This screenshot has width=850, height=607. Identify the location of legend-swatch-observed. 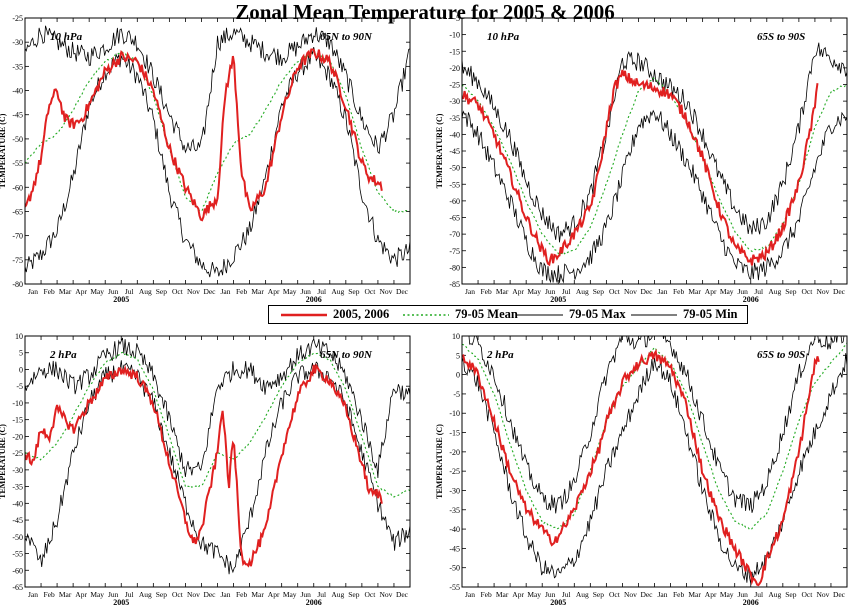
(304, 315).